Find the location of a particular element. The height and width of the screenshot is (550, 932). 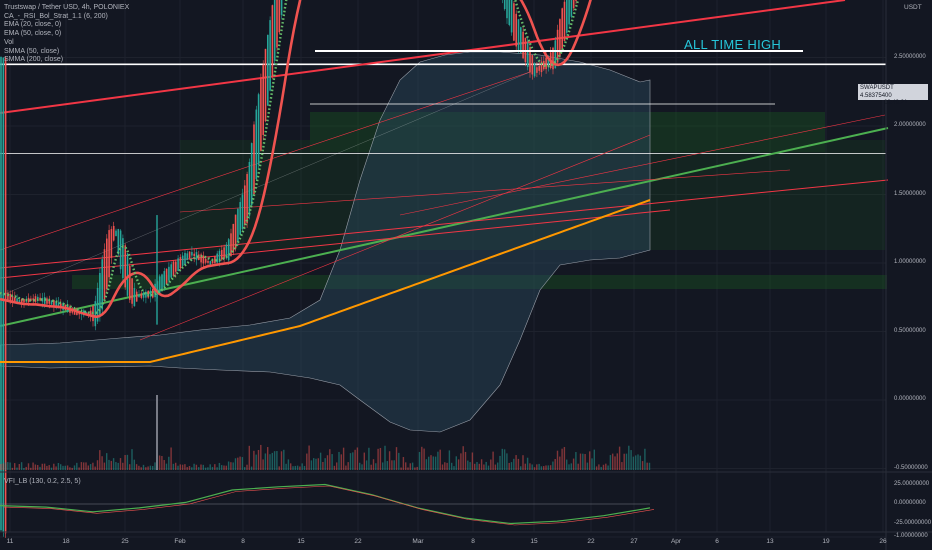

x-tick-label: 11 is located at coordinates (10, 541).